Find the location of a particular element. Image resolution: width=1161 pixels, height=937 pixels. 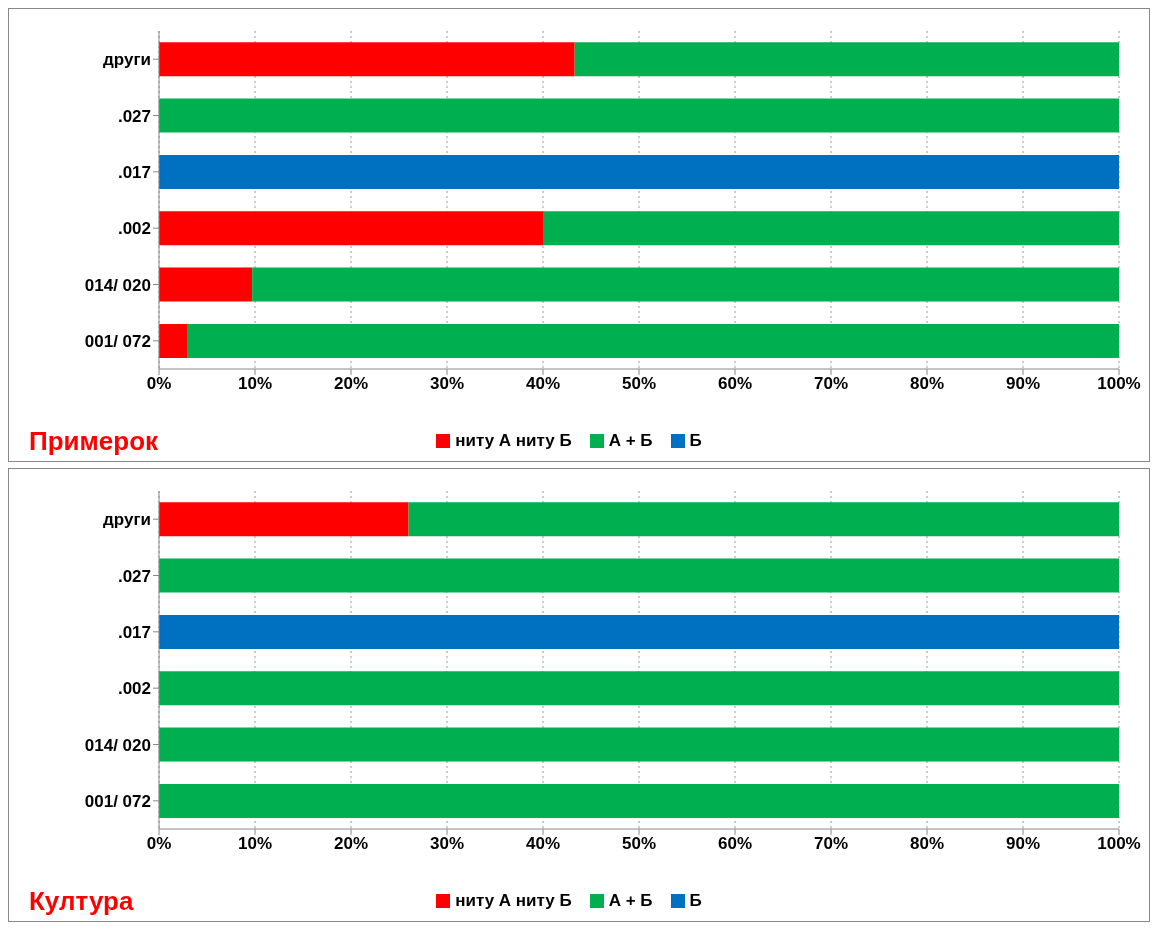

text: Култура is located at coordinates (81, 901).